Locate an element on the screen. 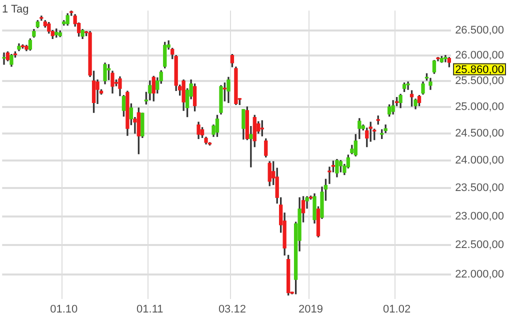  y-tick-label: 24.500,00 is located at coordinates (479, 133).